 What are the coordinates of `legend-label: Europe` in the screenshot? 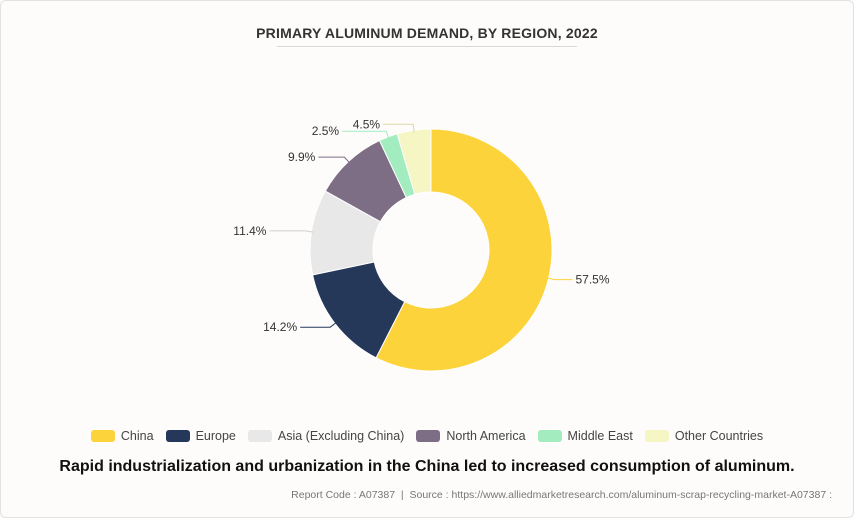 It's located at (215, 436).